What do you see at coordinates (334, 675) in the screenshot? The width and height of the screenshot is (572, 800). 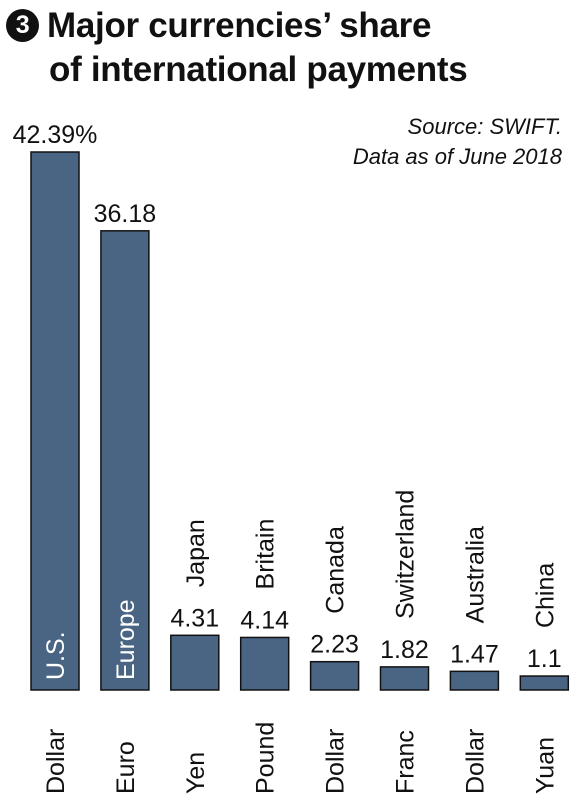 I see `bar-canada` at bounding box center [334, 675].